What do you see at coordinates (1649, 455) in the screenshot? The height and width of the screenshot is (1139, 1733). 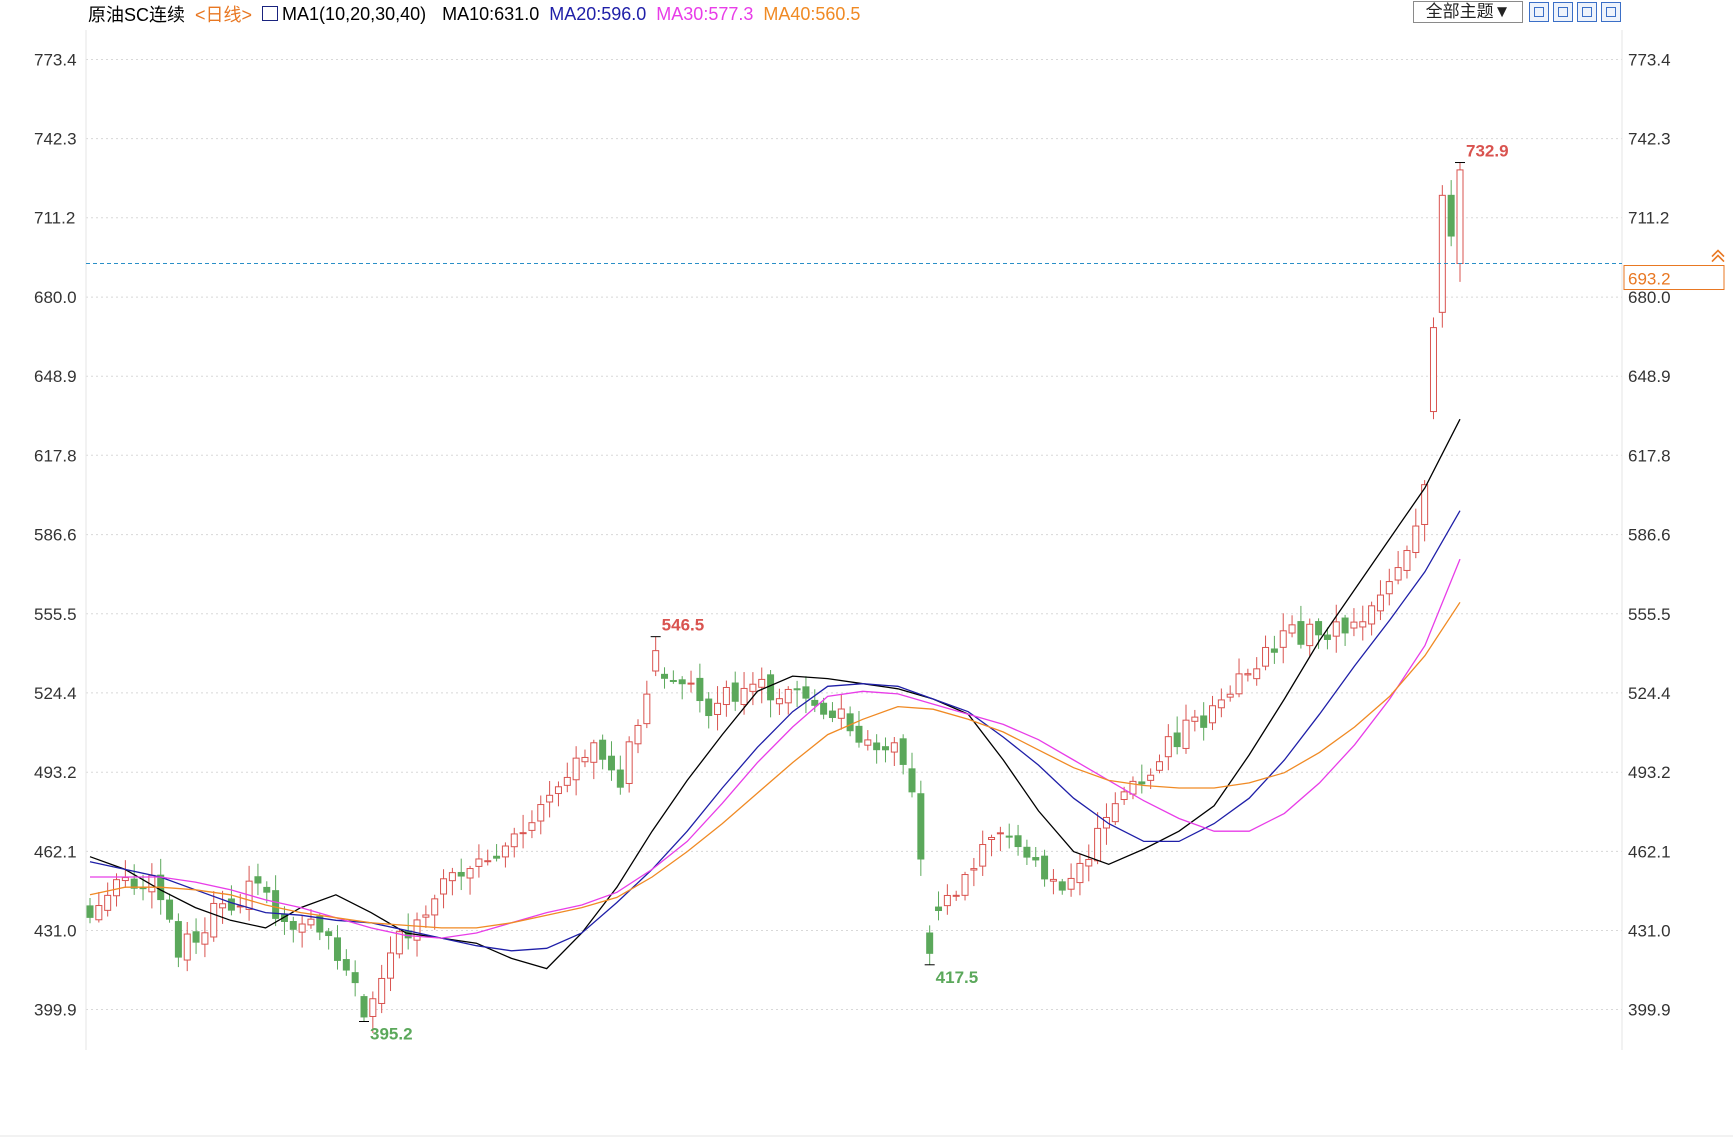 I see `y-tick-label-right: 617.8` at bounding box center [1649, 455].